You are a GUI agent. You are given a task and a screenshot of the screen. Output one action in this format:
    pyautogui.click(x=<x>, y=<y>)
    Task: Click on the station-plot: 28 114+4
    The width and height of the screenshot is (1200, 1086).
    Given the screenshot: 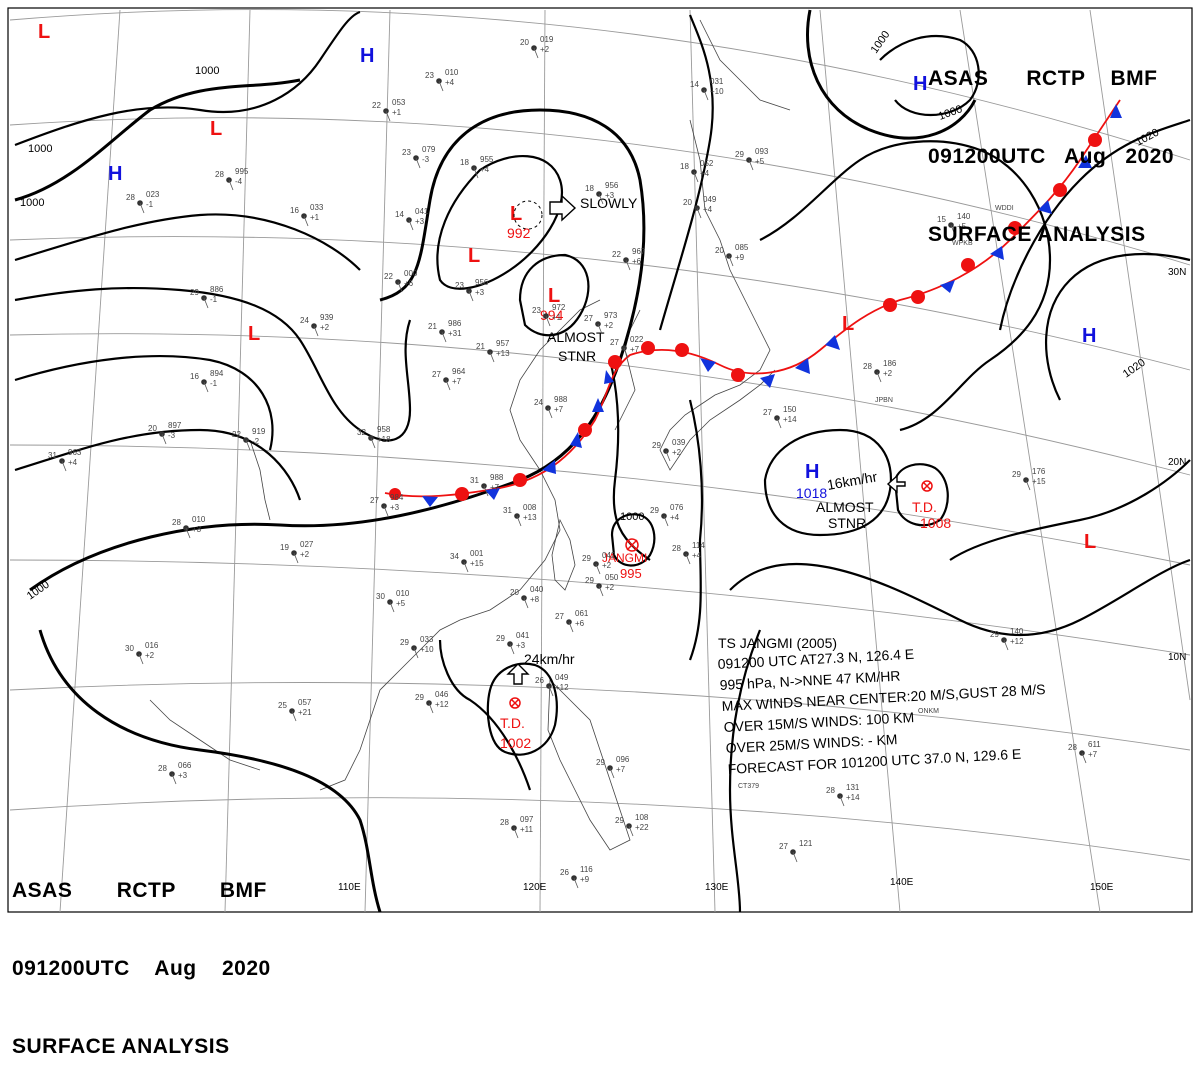 What is the action you would take?
    pyautogui.click(x=688, y=553)
    